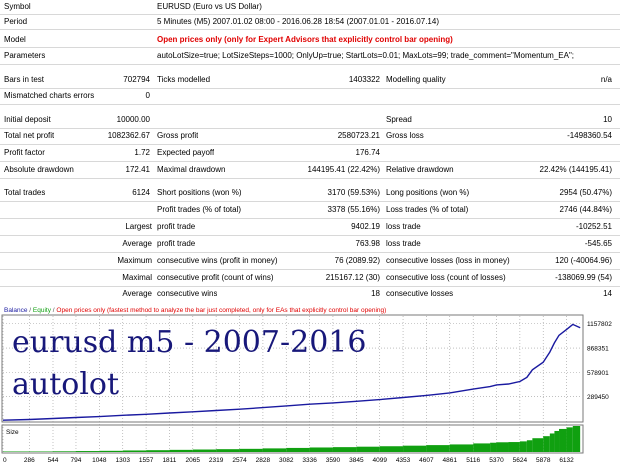 The height and width of the screenshot is (467, 620). Describe the element at coordinates (147, 95) in the screenshot. I see `value-mismatched: 0` at that location.